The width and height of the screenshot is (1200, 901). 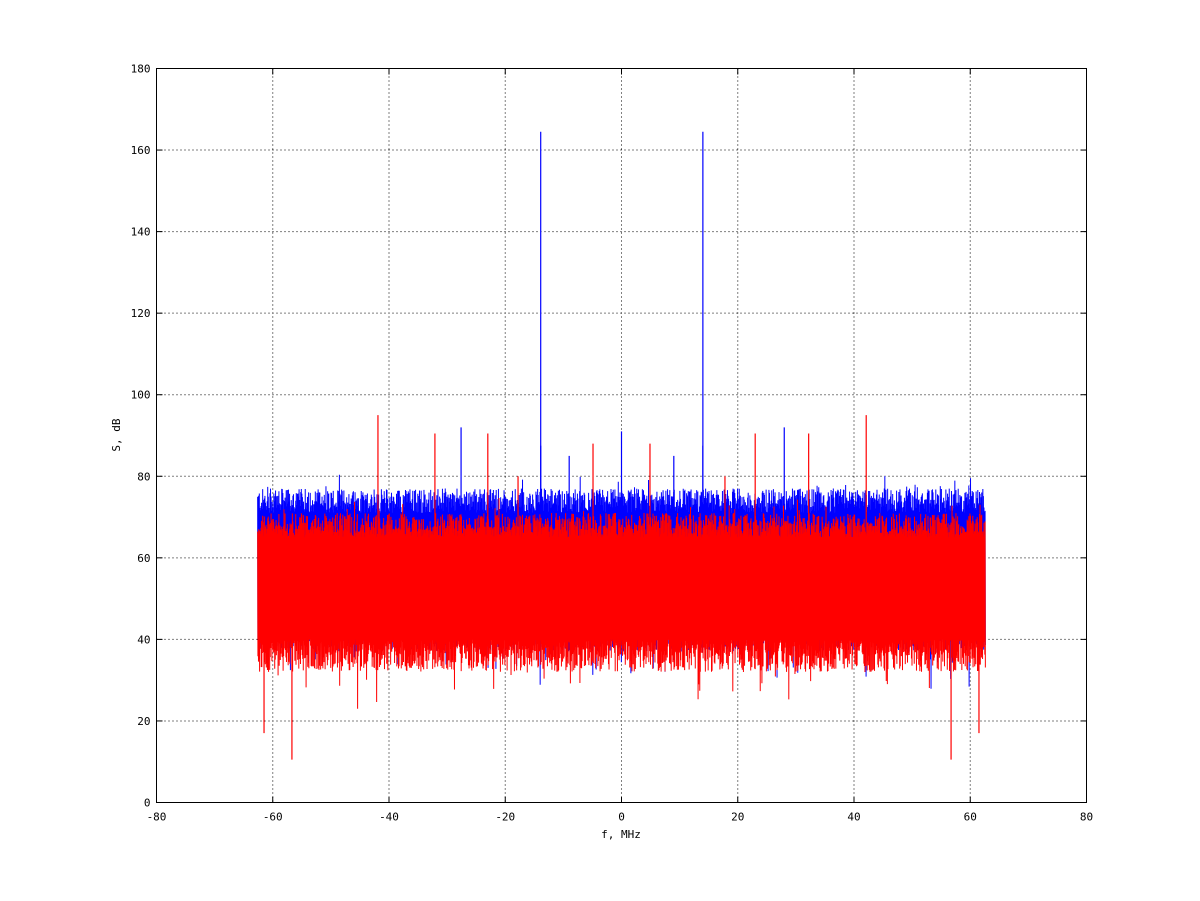 I want to click on y-tick-label: 120, so click(x=141, y=313).